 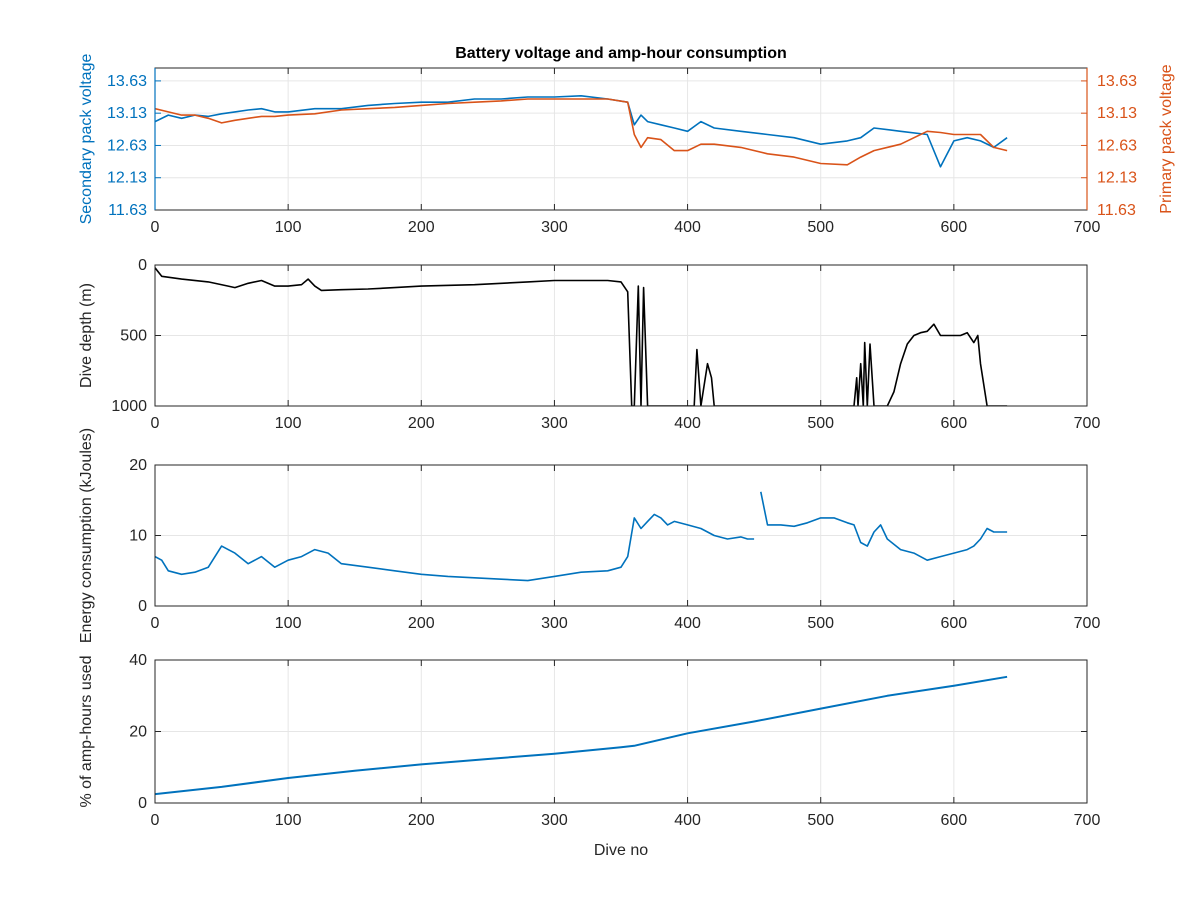 I want to click on y-tick-label: 13.13, so click(x=127, y=113).